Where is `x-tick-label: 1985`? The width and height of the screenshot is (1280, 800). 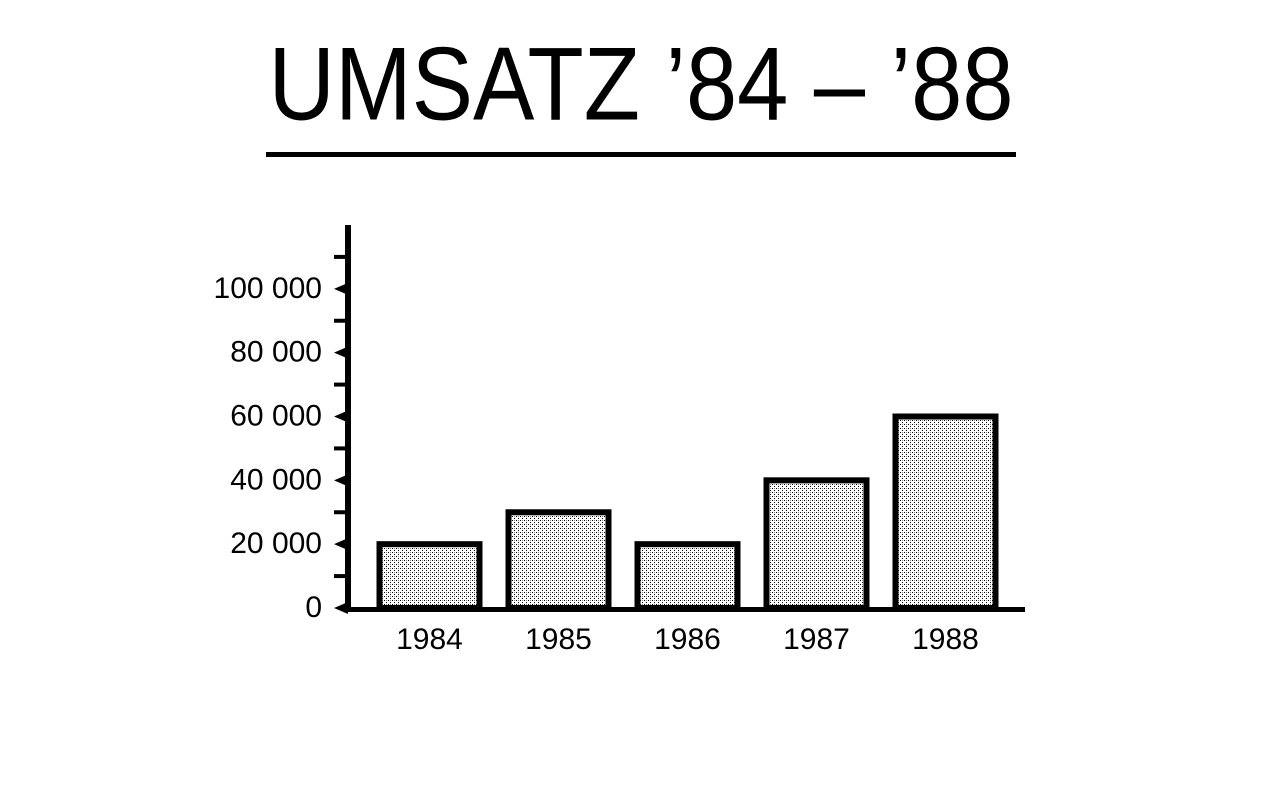
x-tick-label: 1985 is located at coordinates (558, 639).